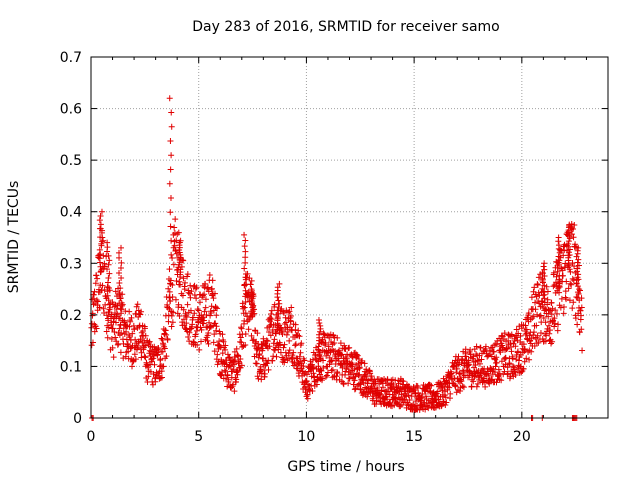 The width and height of the screenshot is (640, 480). What do you see at coordinates (91, 437) in the screenshot?
I see `x-tick-label: 0` at bounding box center [91, 437].